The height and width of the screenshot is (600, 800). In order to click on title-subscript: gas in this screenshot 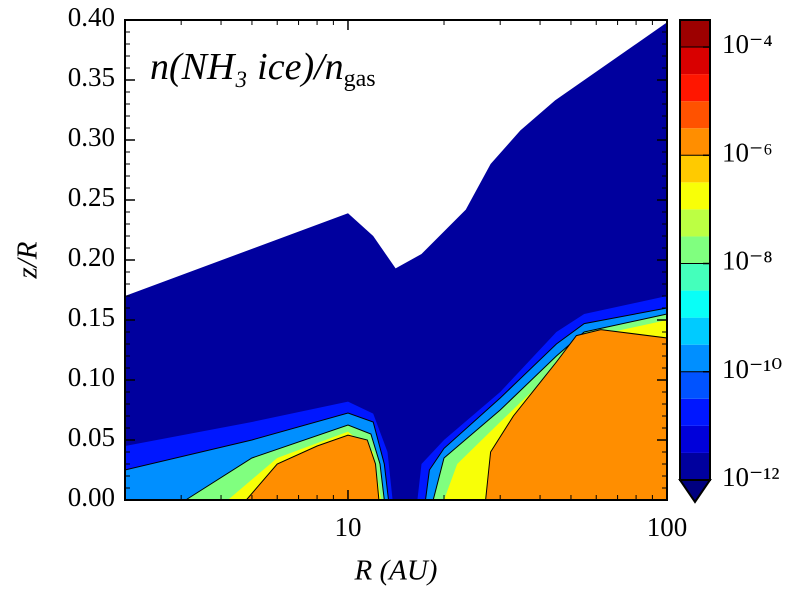, I will do `click(360, 79)`.